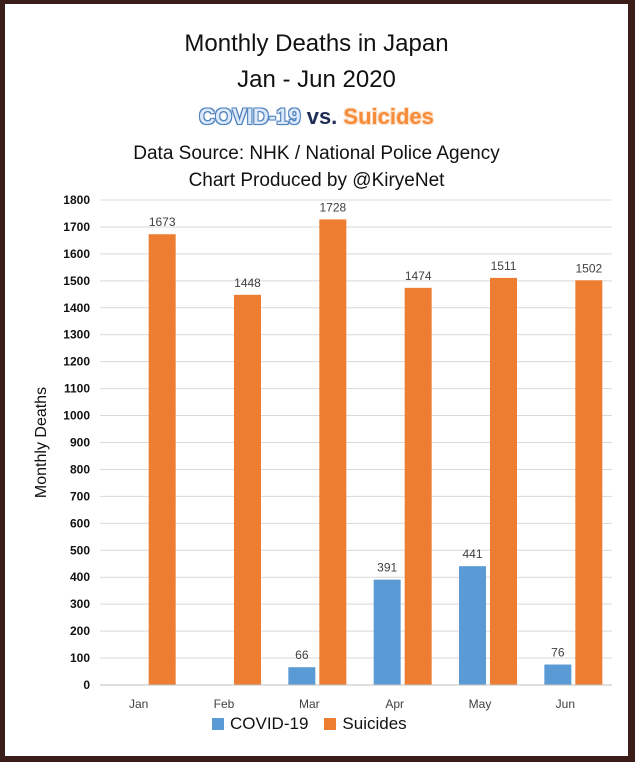  I want to click on data-label: 441, so click(472, 554).